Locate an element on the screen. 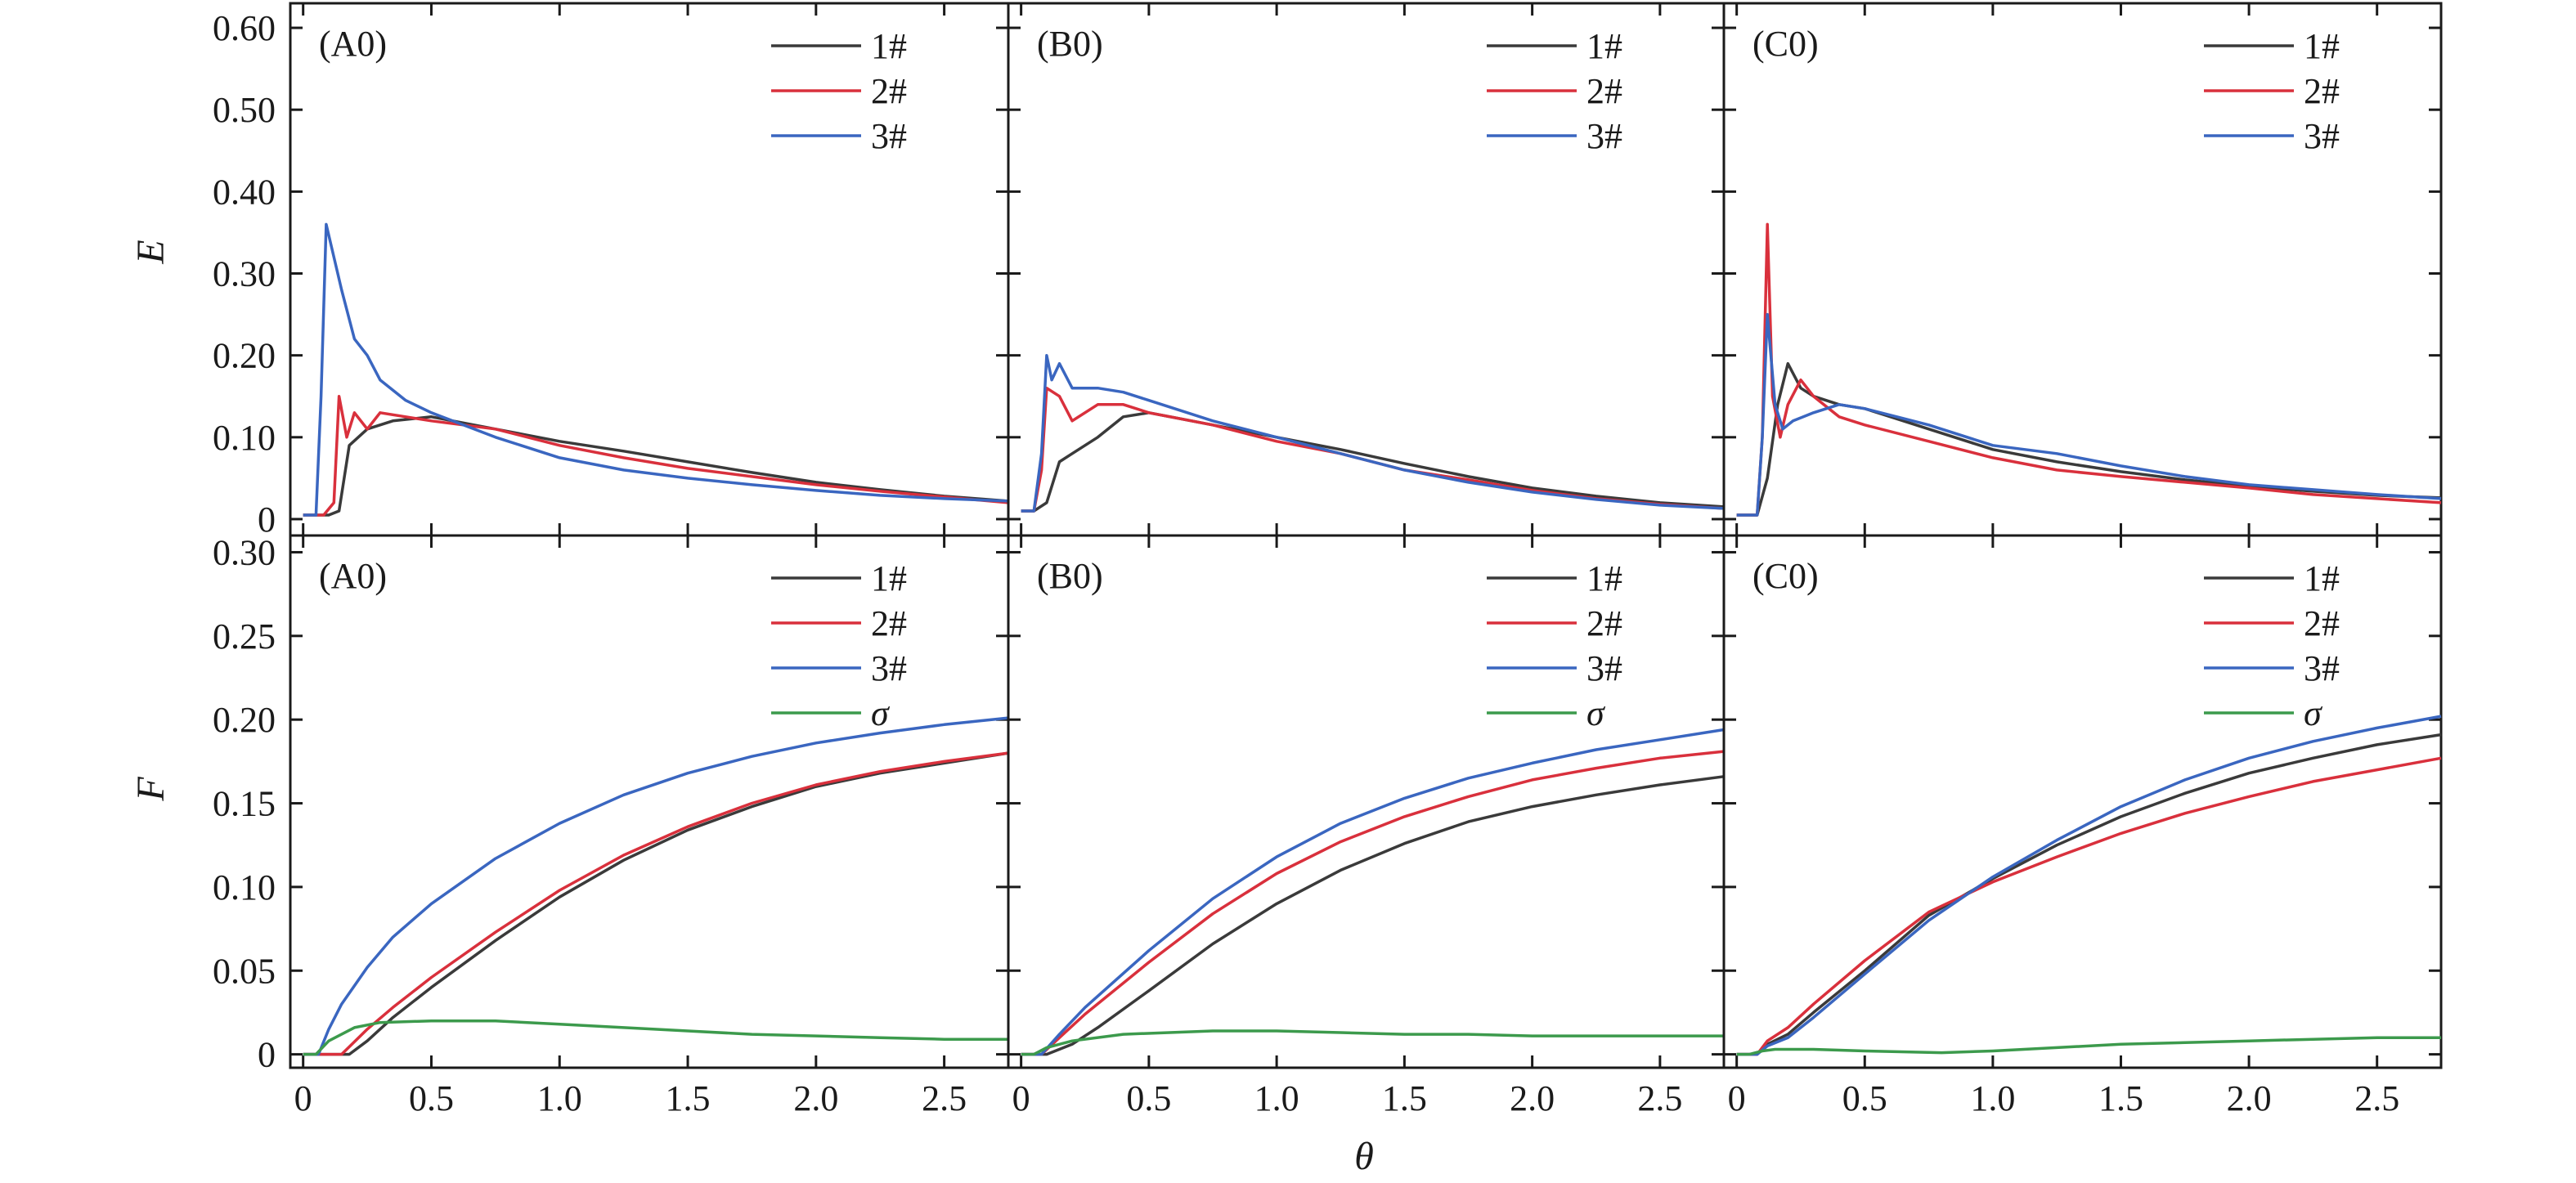  y-tick-label: 0.50 is located at coordinates (244, 110).